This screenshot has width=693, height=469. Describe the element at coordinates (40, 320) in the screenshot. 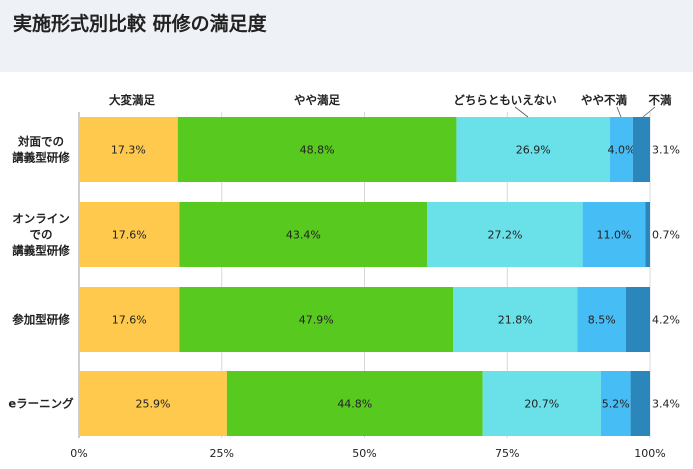

I see `category-label: 参加型研修` at that location.